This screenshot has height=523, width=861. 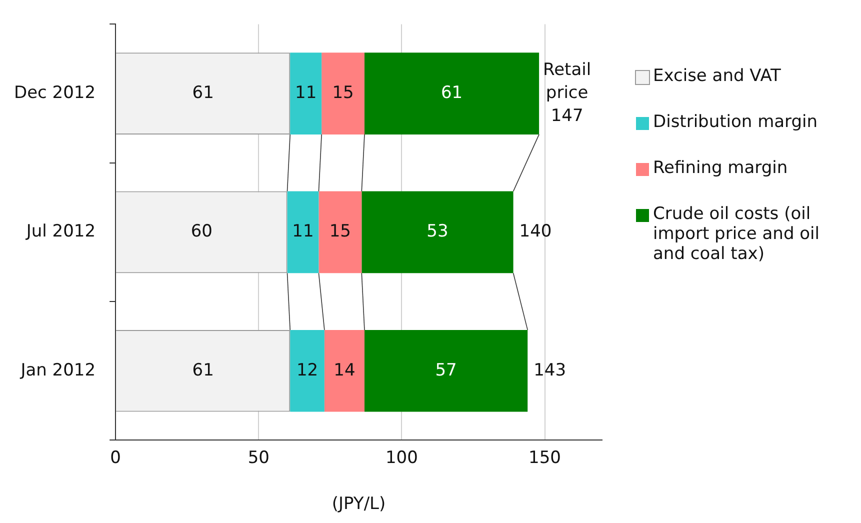 What do you see at coordinates (544, 458) in the screenshot?
I see `x-tick-label: 150` at bounding box center [544, 458].